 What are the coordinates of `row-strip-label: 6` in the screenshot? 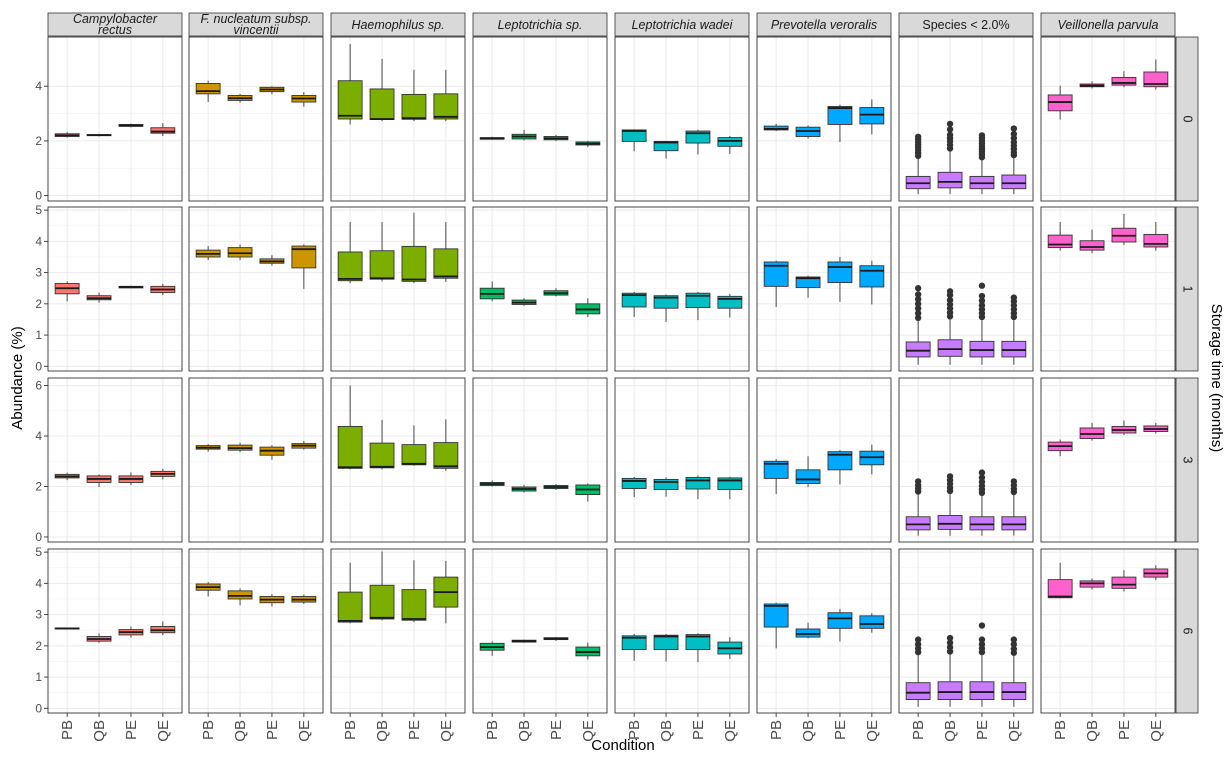 It's located at (1188, 631).